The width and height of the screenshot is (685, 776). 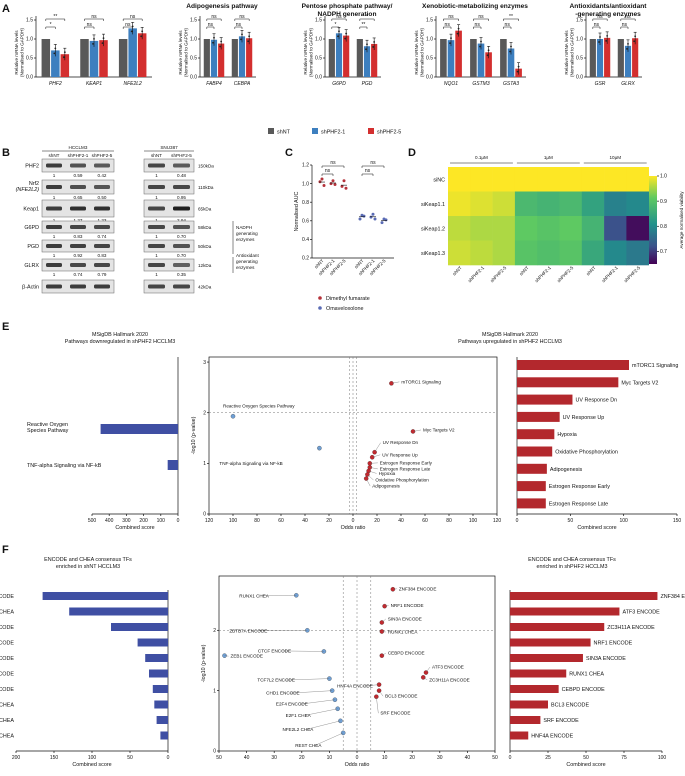 What do you see at coordinates (92, 521) in the screenshot?
I see `x-tick-label: 500` at bounding box center [92, 521].